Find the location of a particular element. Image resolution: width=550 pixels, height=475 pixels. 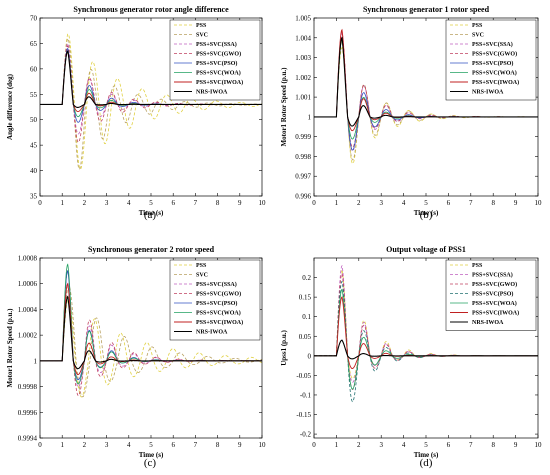

y-tick-label: -0.1 is located at coordinates (306, 395).